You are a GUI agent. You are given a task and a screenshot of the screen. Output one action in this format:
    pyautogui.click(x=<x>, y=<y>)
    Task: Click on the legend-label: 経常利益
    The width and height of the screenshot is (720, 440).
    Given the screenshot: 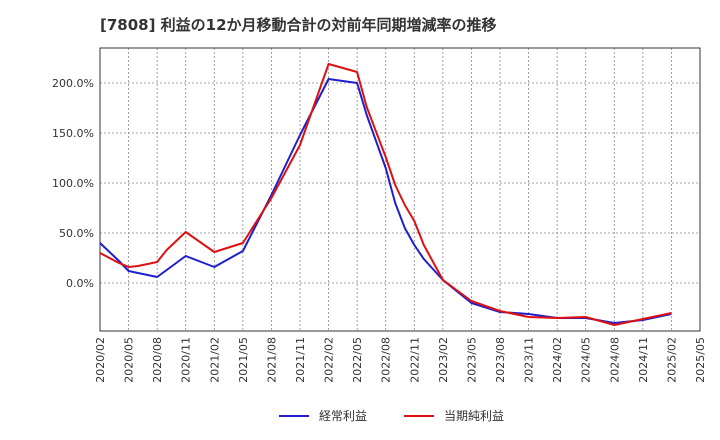 What is the action you would take?
    pyautogui.click(x=343, y=416)
    